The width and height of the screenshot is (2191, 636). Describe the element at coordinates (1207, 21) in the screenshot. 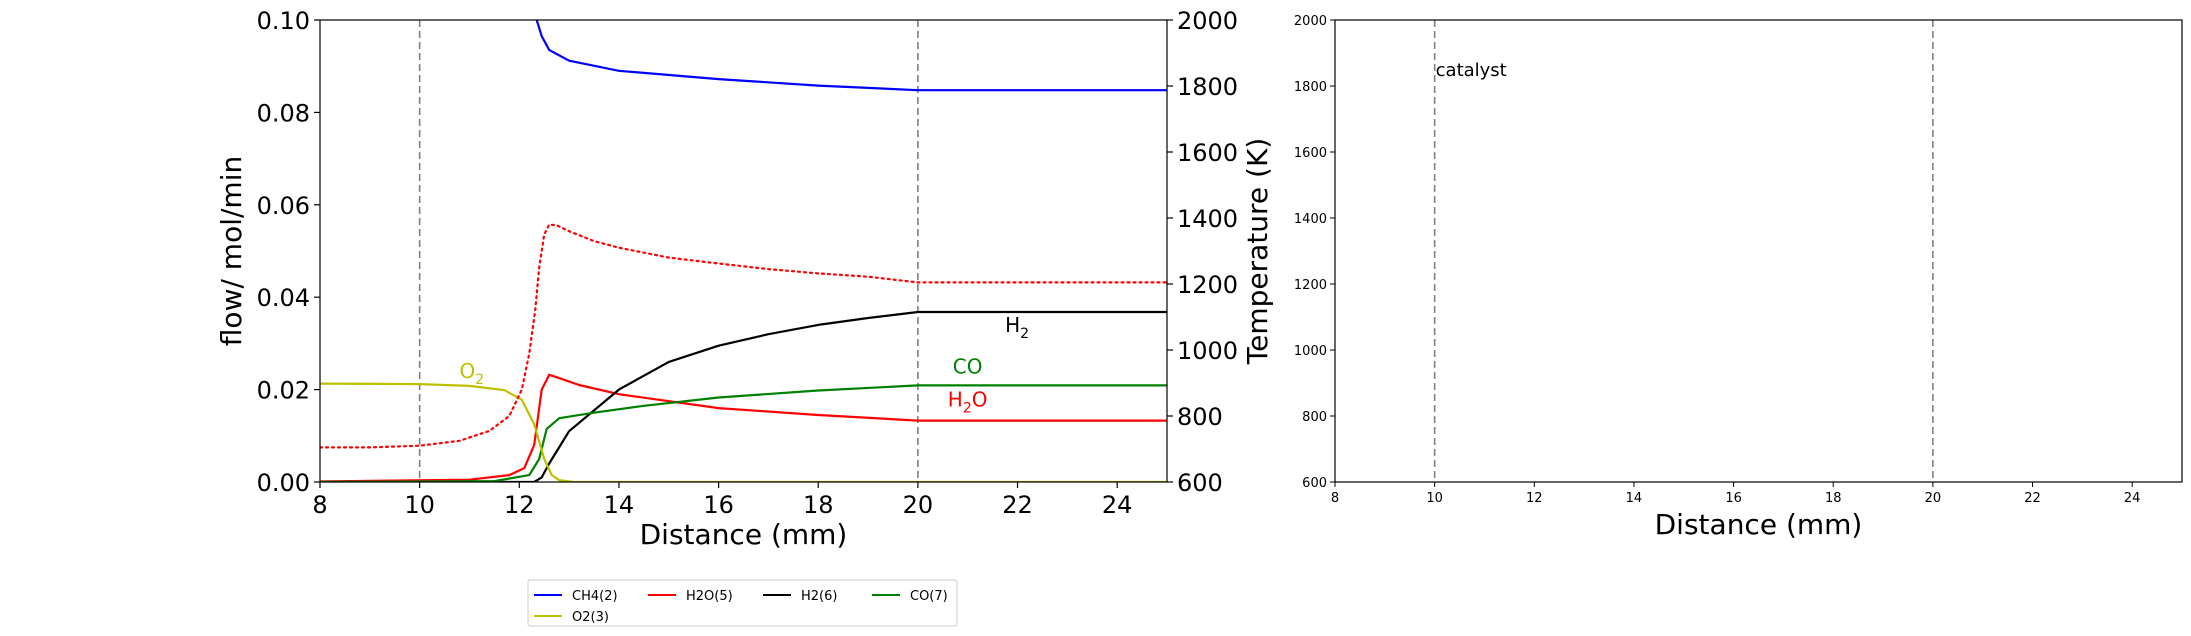

I see `y2-tick-label: 2000` at that location.